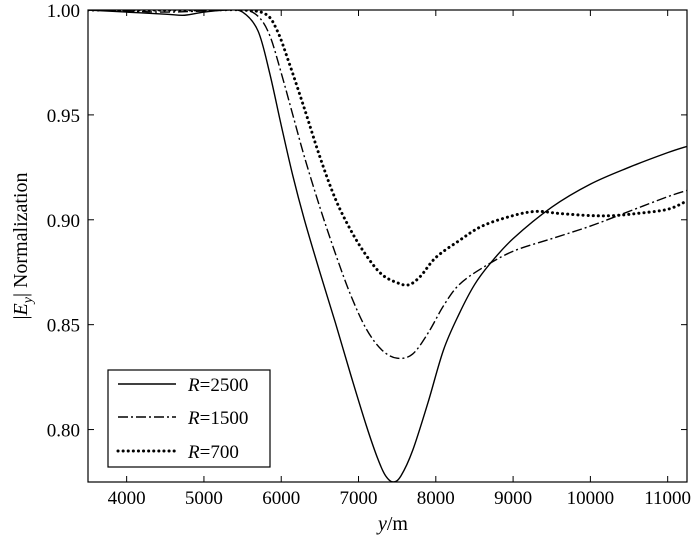  I want to click on x-tick-labels: 4000 5000 6000 7000 8000 9000 10000 11000, so click(399, 498).